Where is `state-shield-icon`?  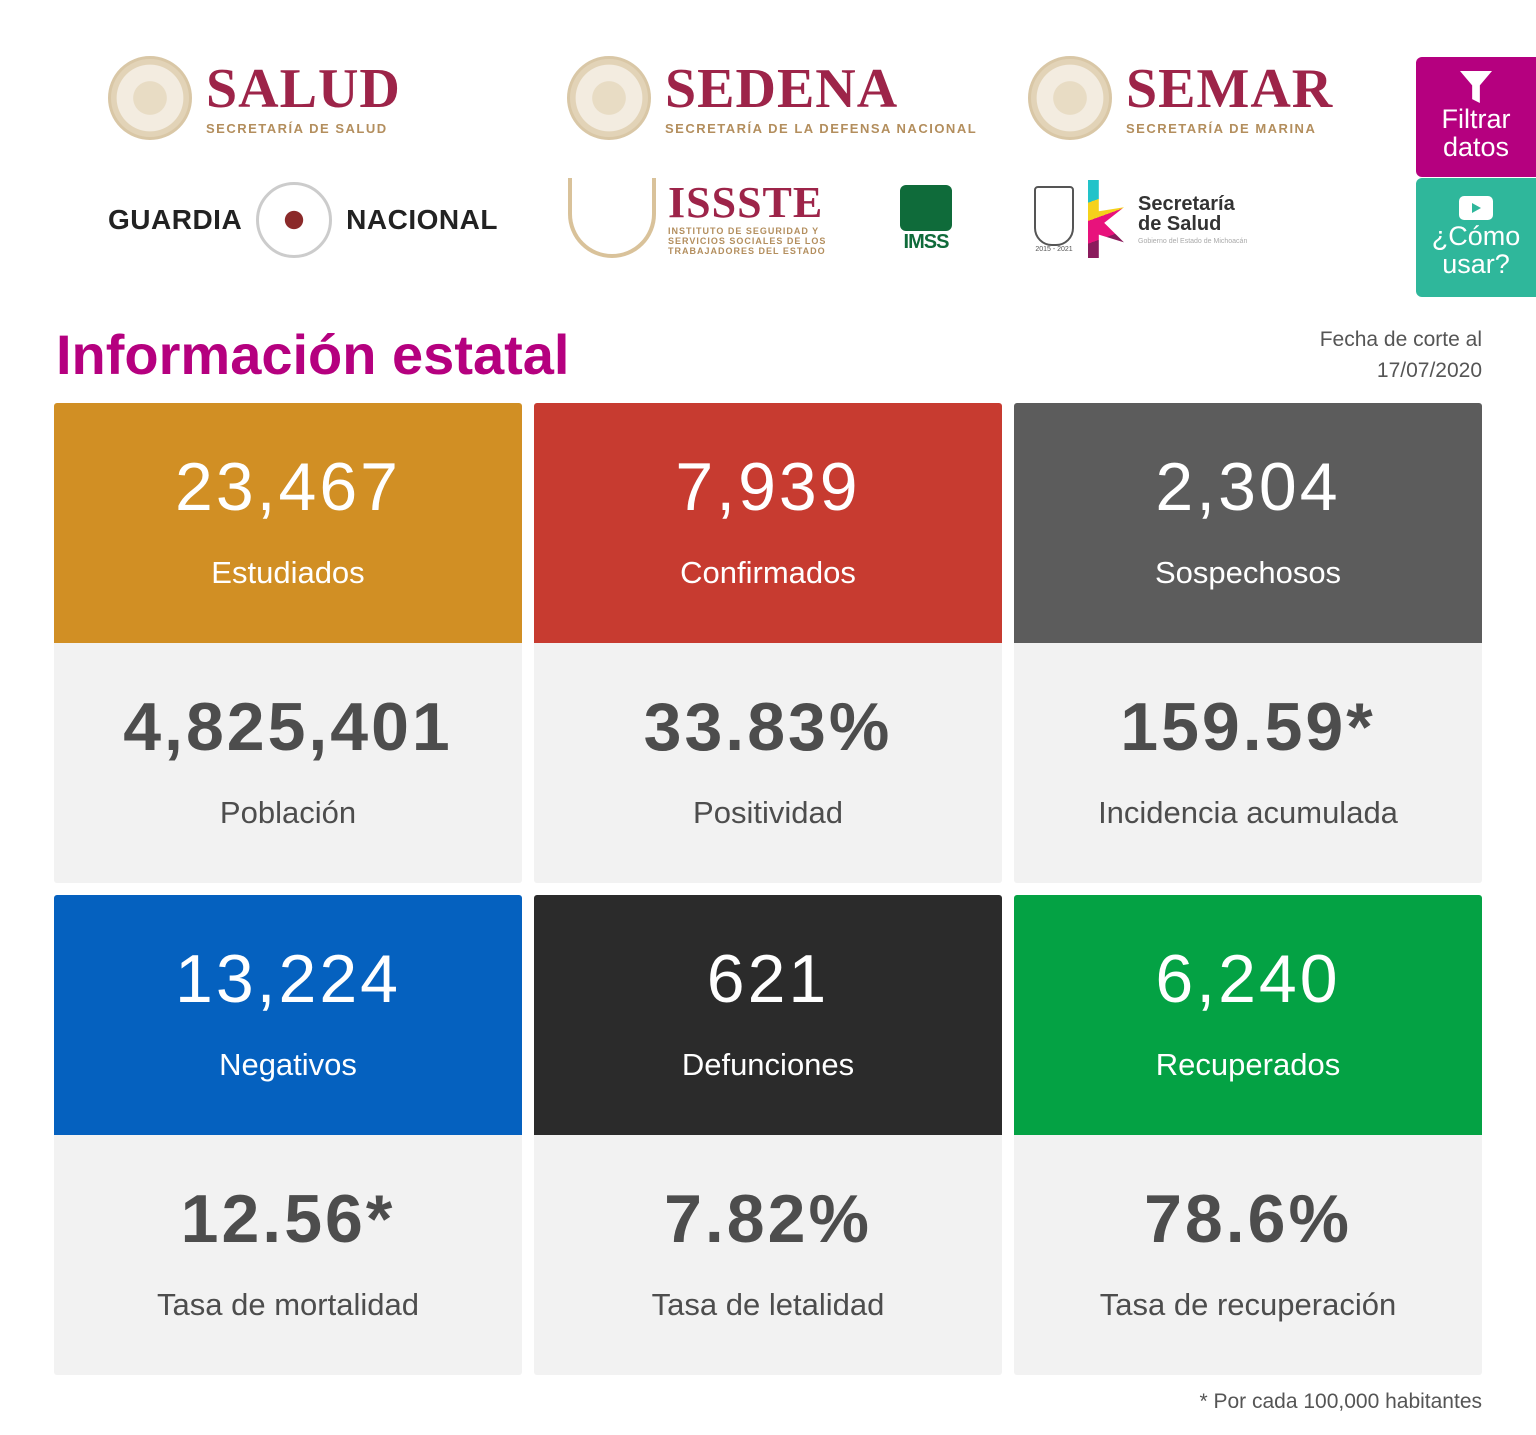
state-shield-icon is located at coordinates (1054, 215).